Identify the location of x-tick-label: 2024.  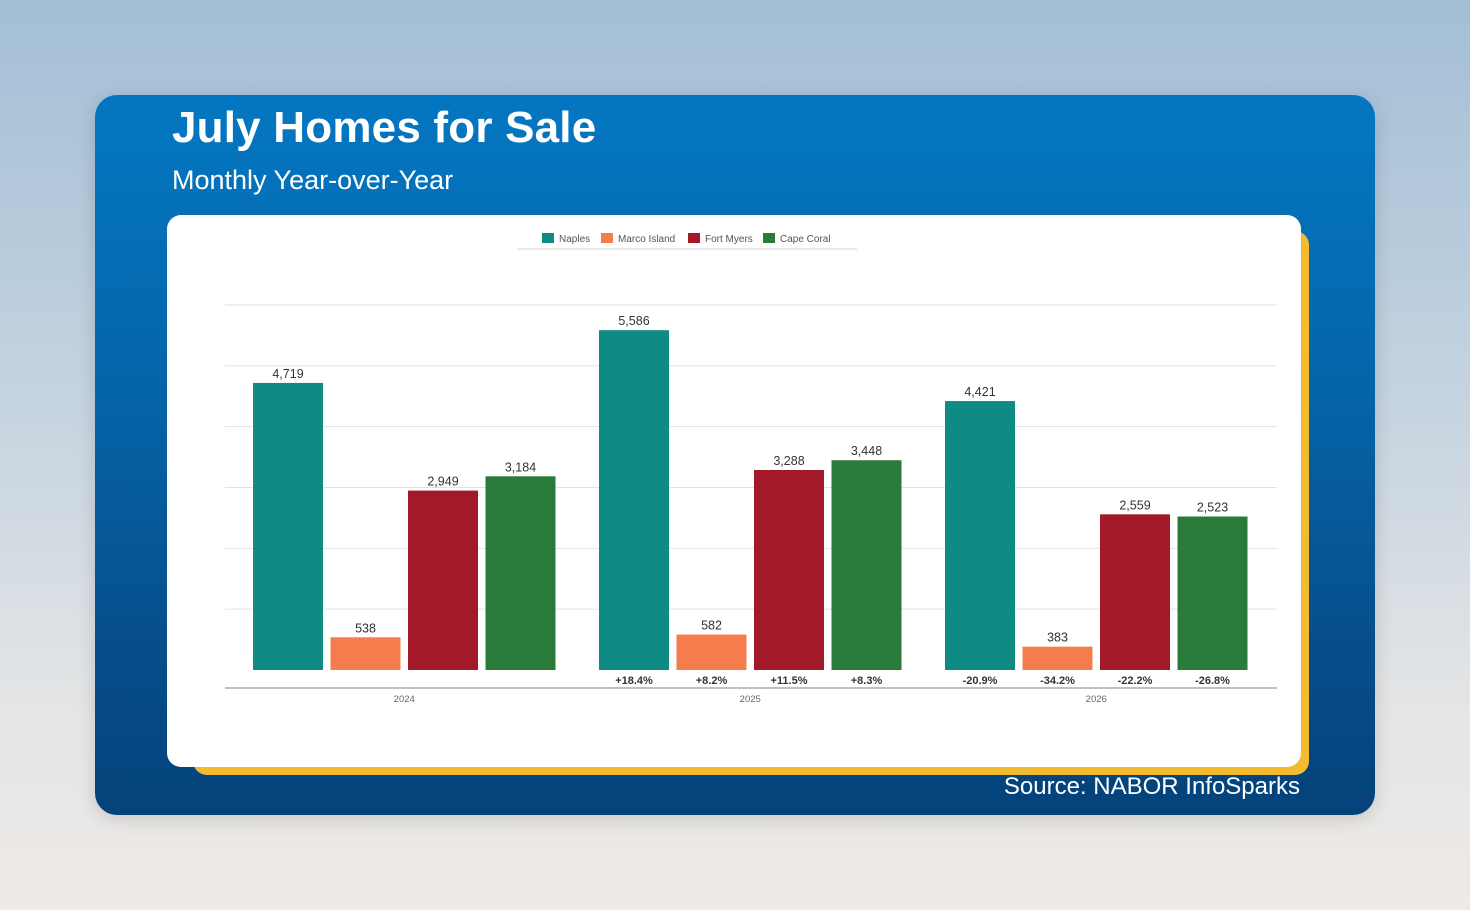
(404, 699).